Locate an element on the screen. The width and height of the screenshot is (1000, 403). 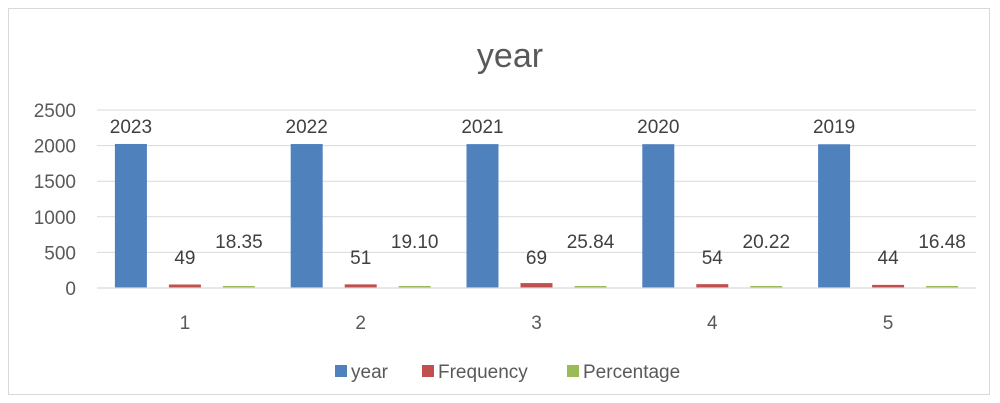
legend-label-frequency: Frequency is located at coordinates (483, 372).